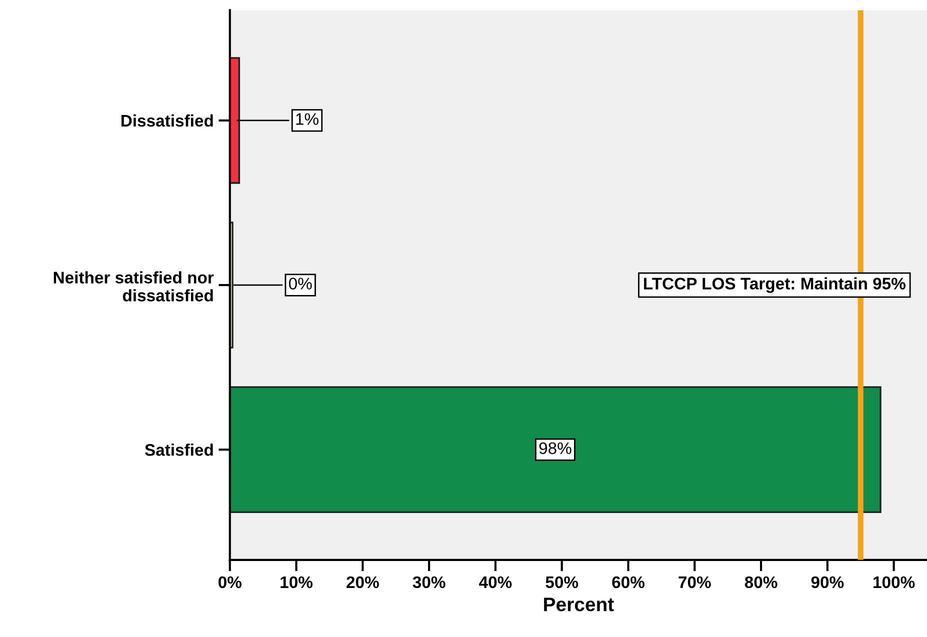 The height and width of the screenshot is (637, 927). What do you see at coordinates (307, 119) in the screenshot?
I see `data-label: 1%` at bounding box center [307, 119].